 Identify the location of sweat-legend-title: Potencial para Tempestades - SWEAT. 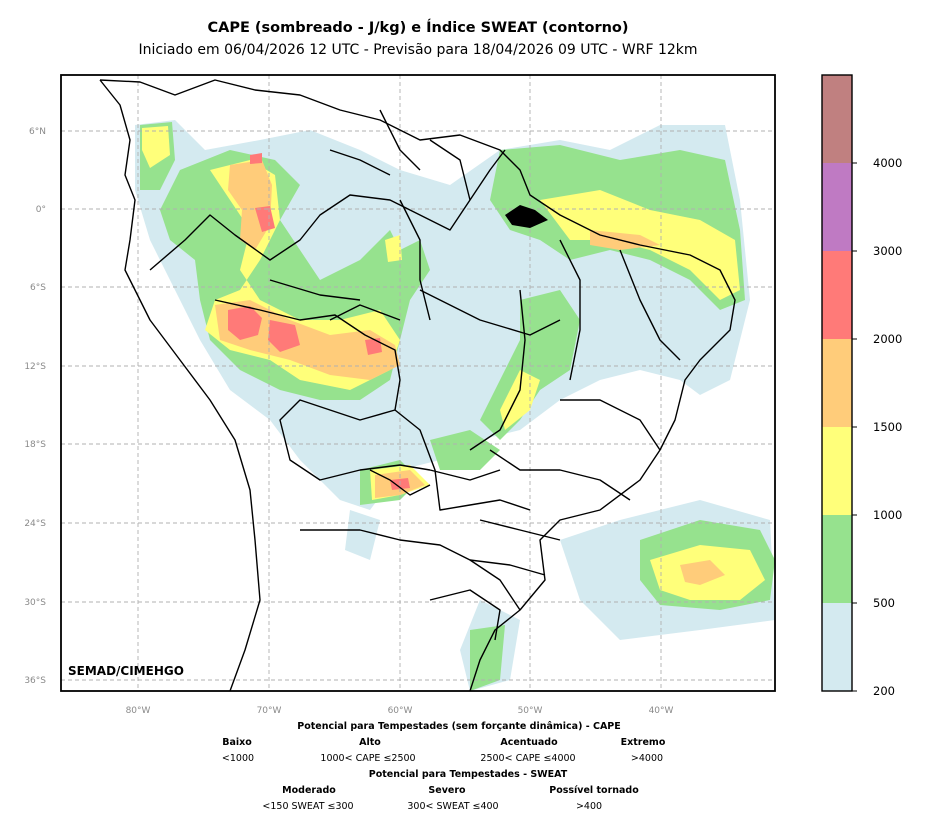
(468, 774).